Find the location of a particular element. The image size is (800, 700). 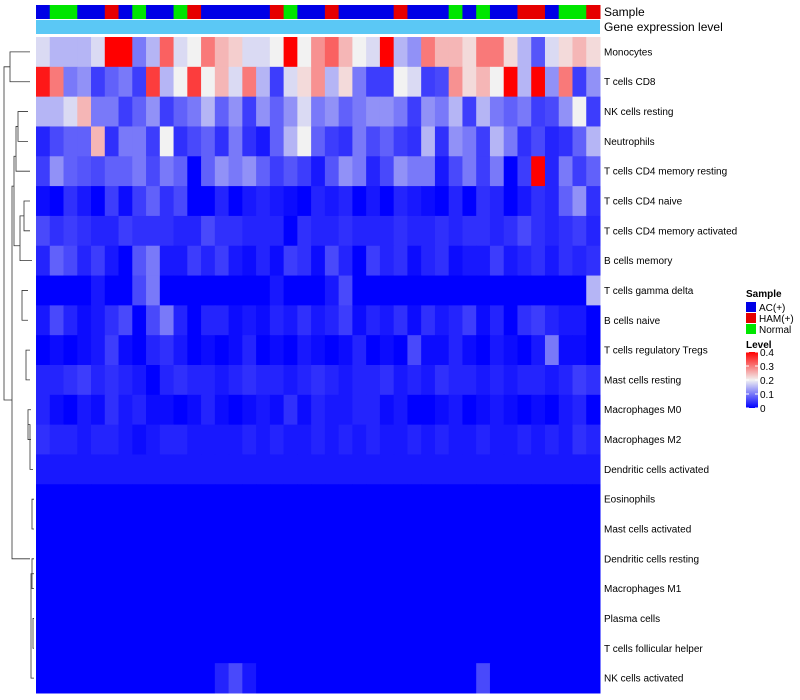

row-label: Dendritic cells activated is located at coordinates (656, 470).